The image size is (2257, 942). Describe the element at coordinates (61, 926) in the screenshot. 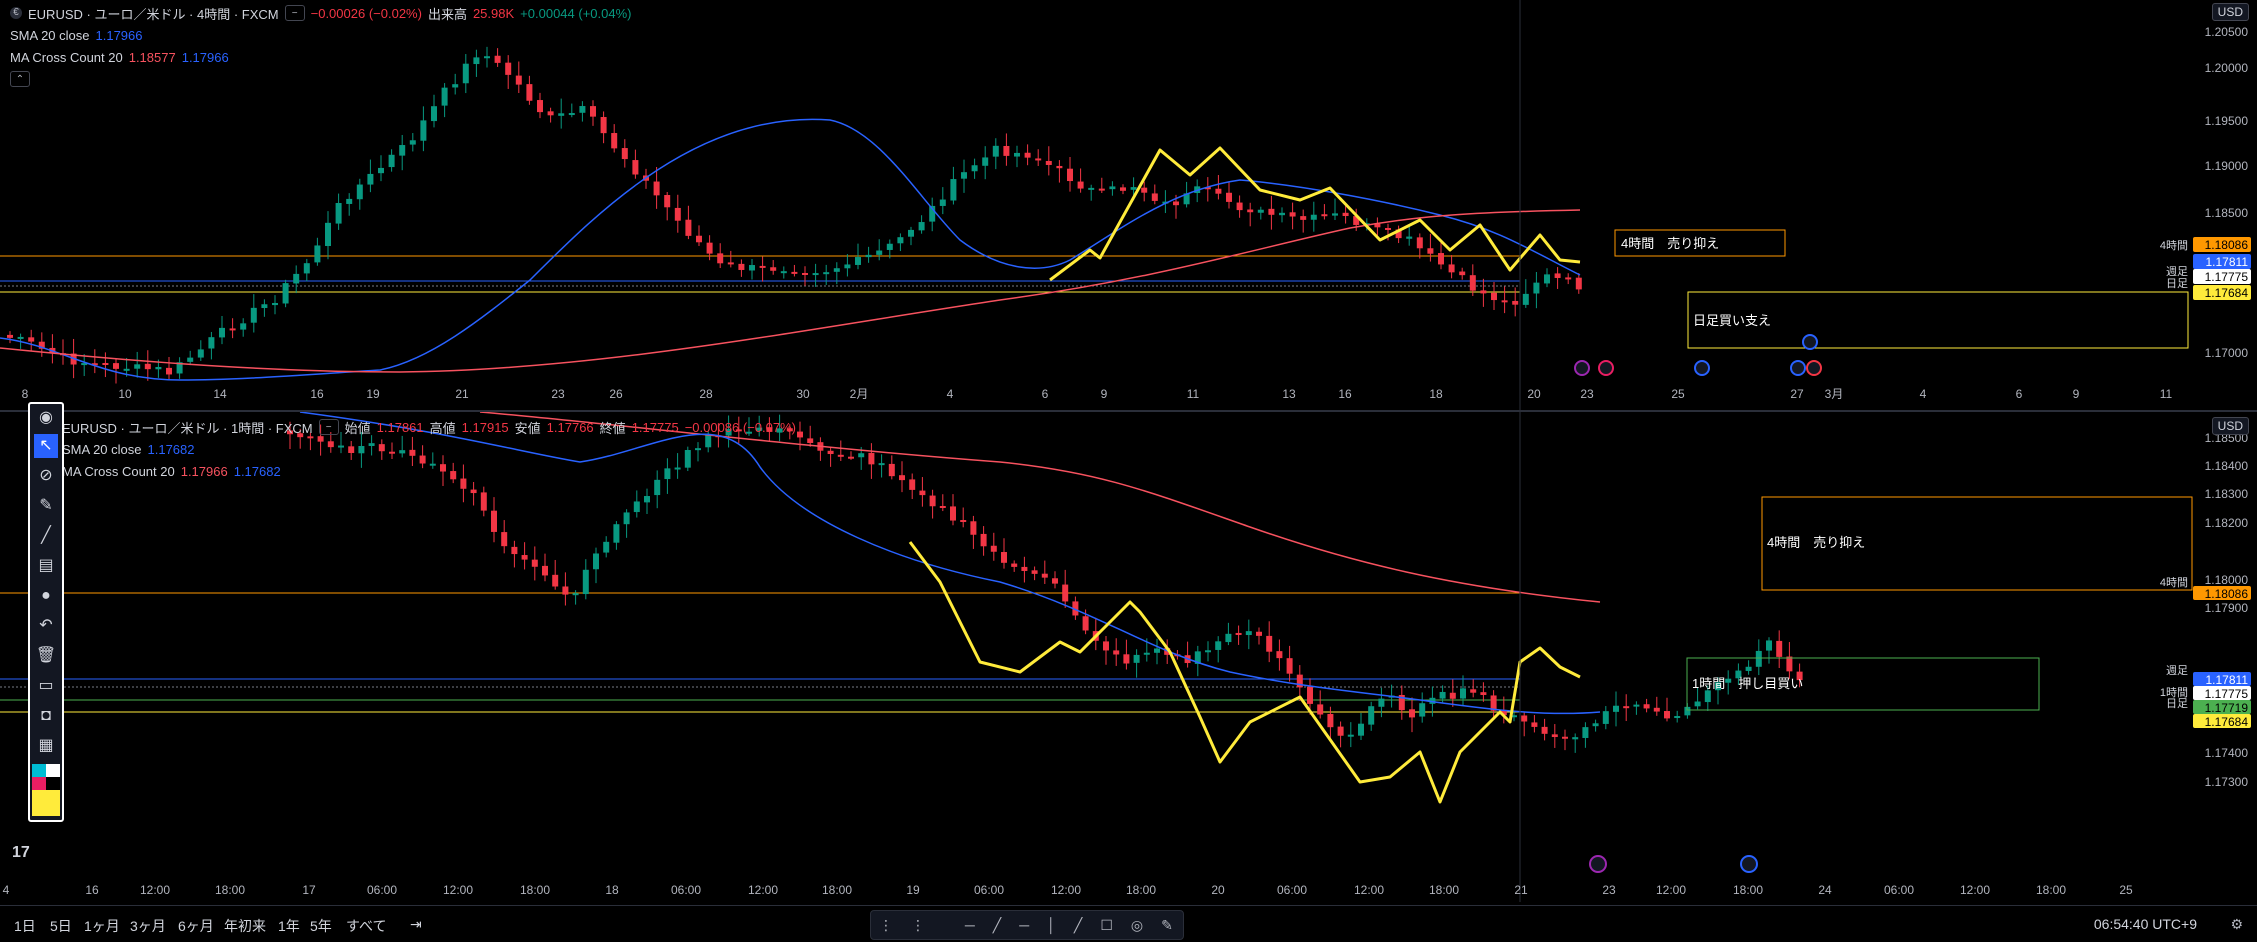

I see `range-5d: 5日` at that location.